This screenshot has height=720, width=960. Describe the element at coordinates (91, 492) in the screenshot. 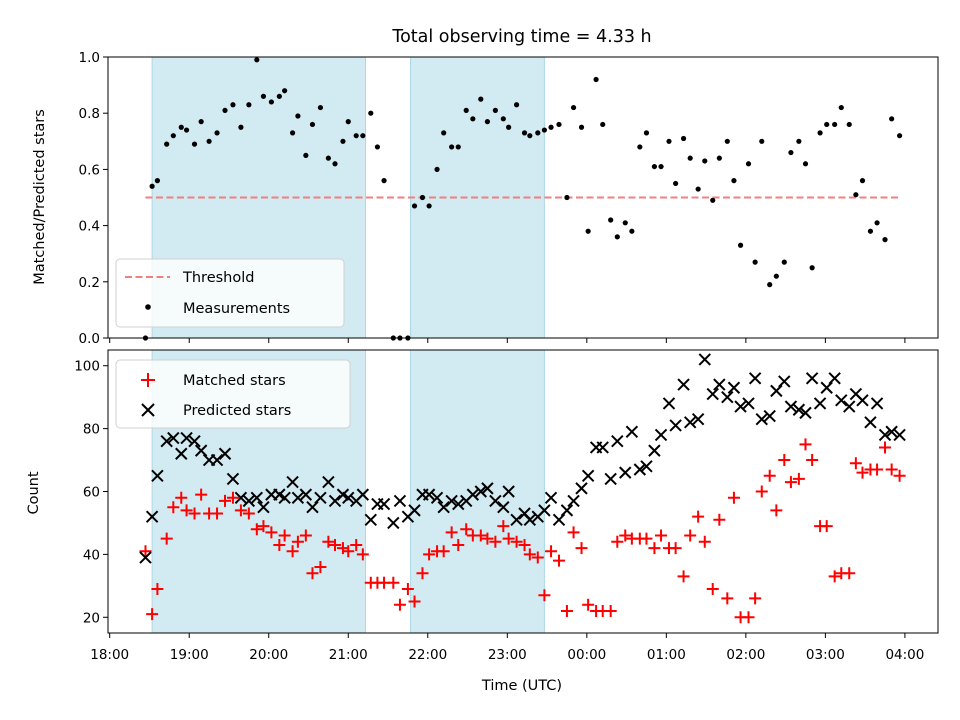

I see `bottom-y-ticks: 20 40 60 80 100` at that location.